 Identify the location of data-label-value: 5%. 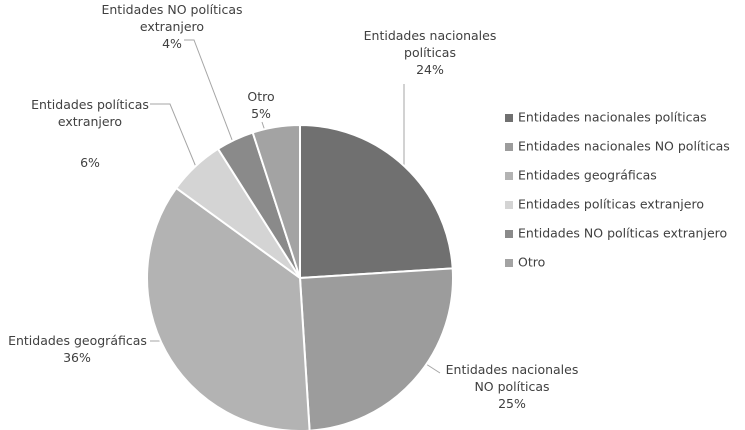
(261, 113).